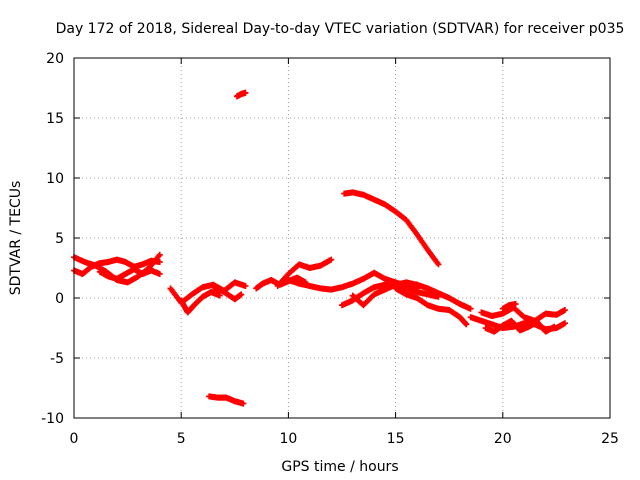 This screenshot has height=480, width=640. I want to click on series-track-o, so click(431, 306).